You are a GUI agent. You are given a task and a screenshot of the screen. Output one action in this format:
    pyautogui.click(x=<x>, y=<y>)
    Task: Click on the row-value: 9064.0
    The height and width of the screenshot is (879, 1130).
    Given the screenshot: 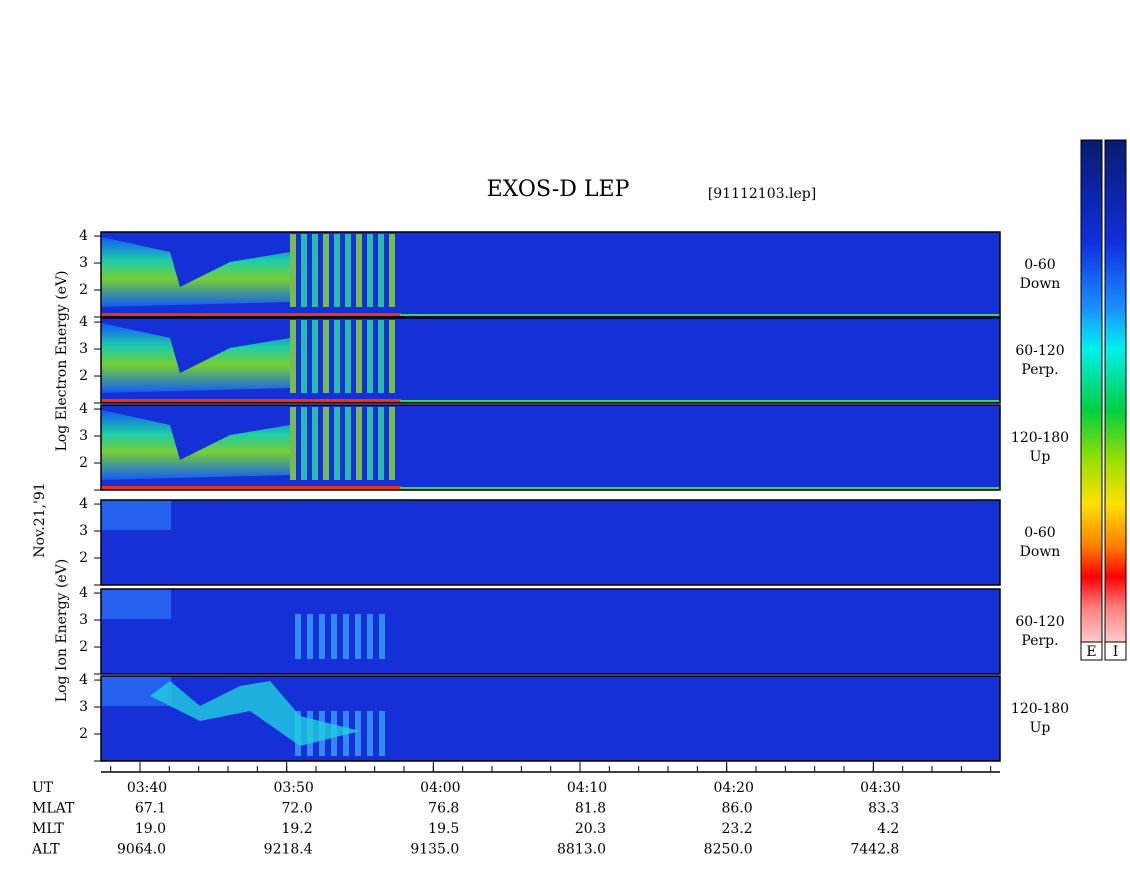 What is the action you would take?
    pyautogui.click(x=141, y=850)
    